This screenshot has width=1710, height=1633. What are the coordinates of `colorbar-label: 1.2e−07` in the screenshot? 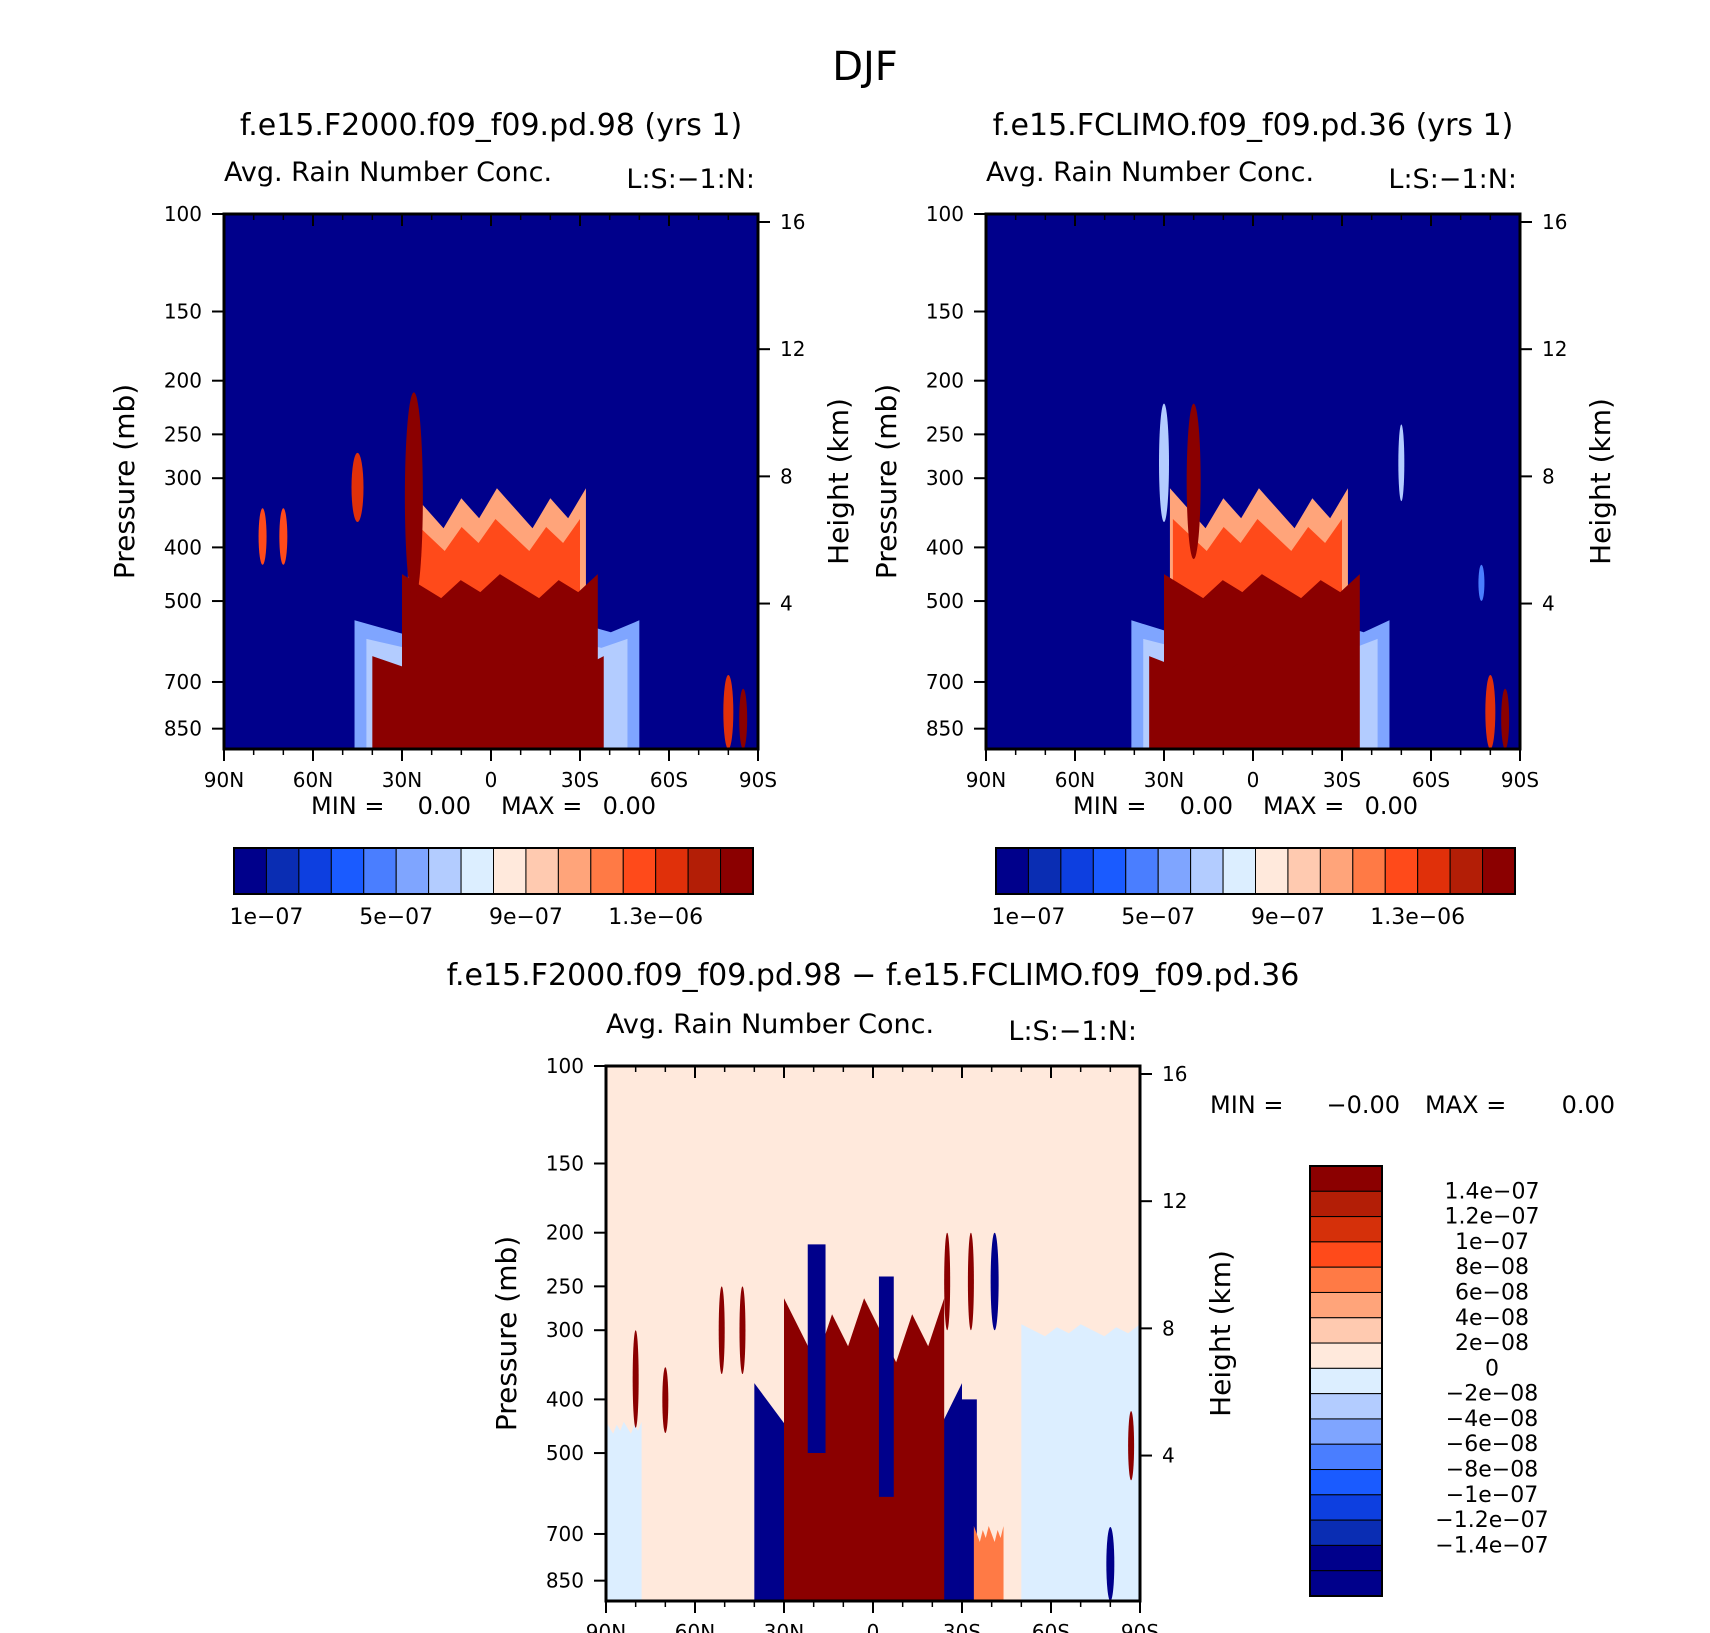 It's located at (1492, 1217).